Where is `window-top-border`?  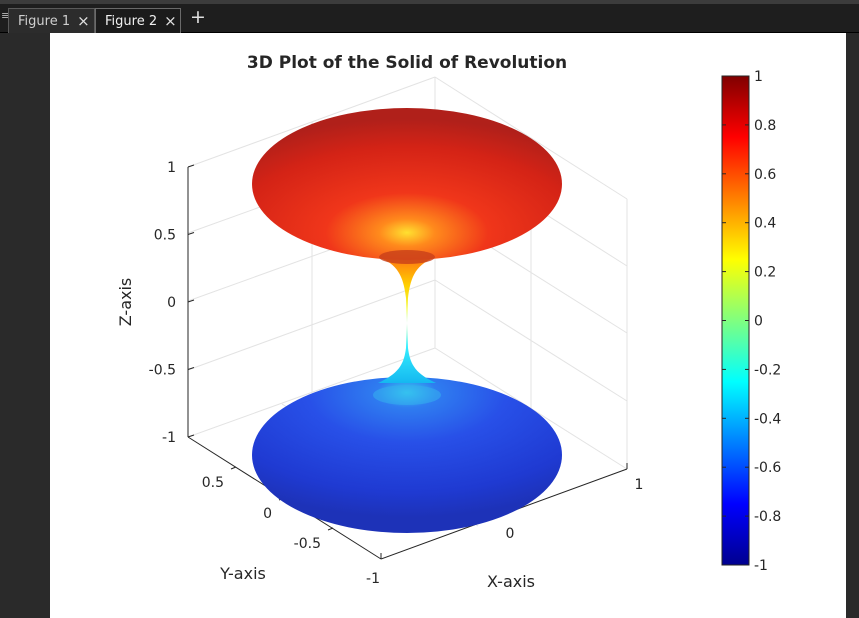
window-top-border is located at coordinates (429, 2).